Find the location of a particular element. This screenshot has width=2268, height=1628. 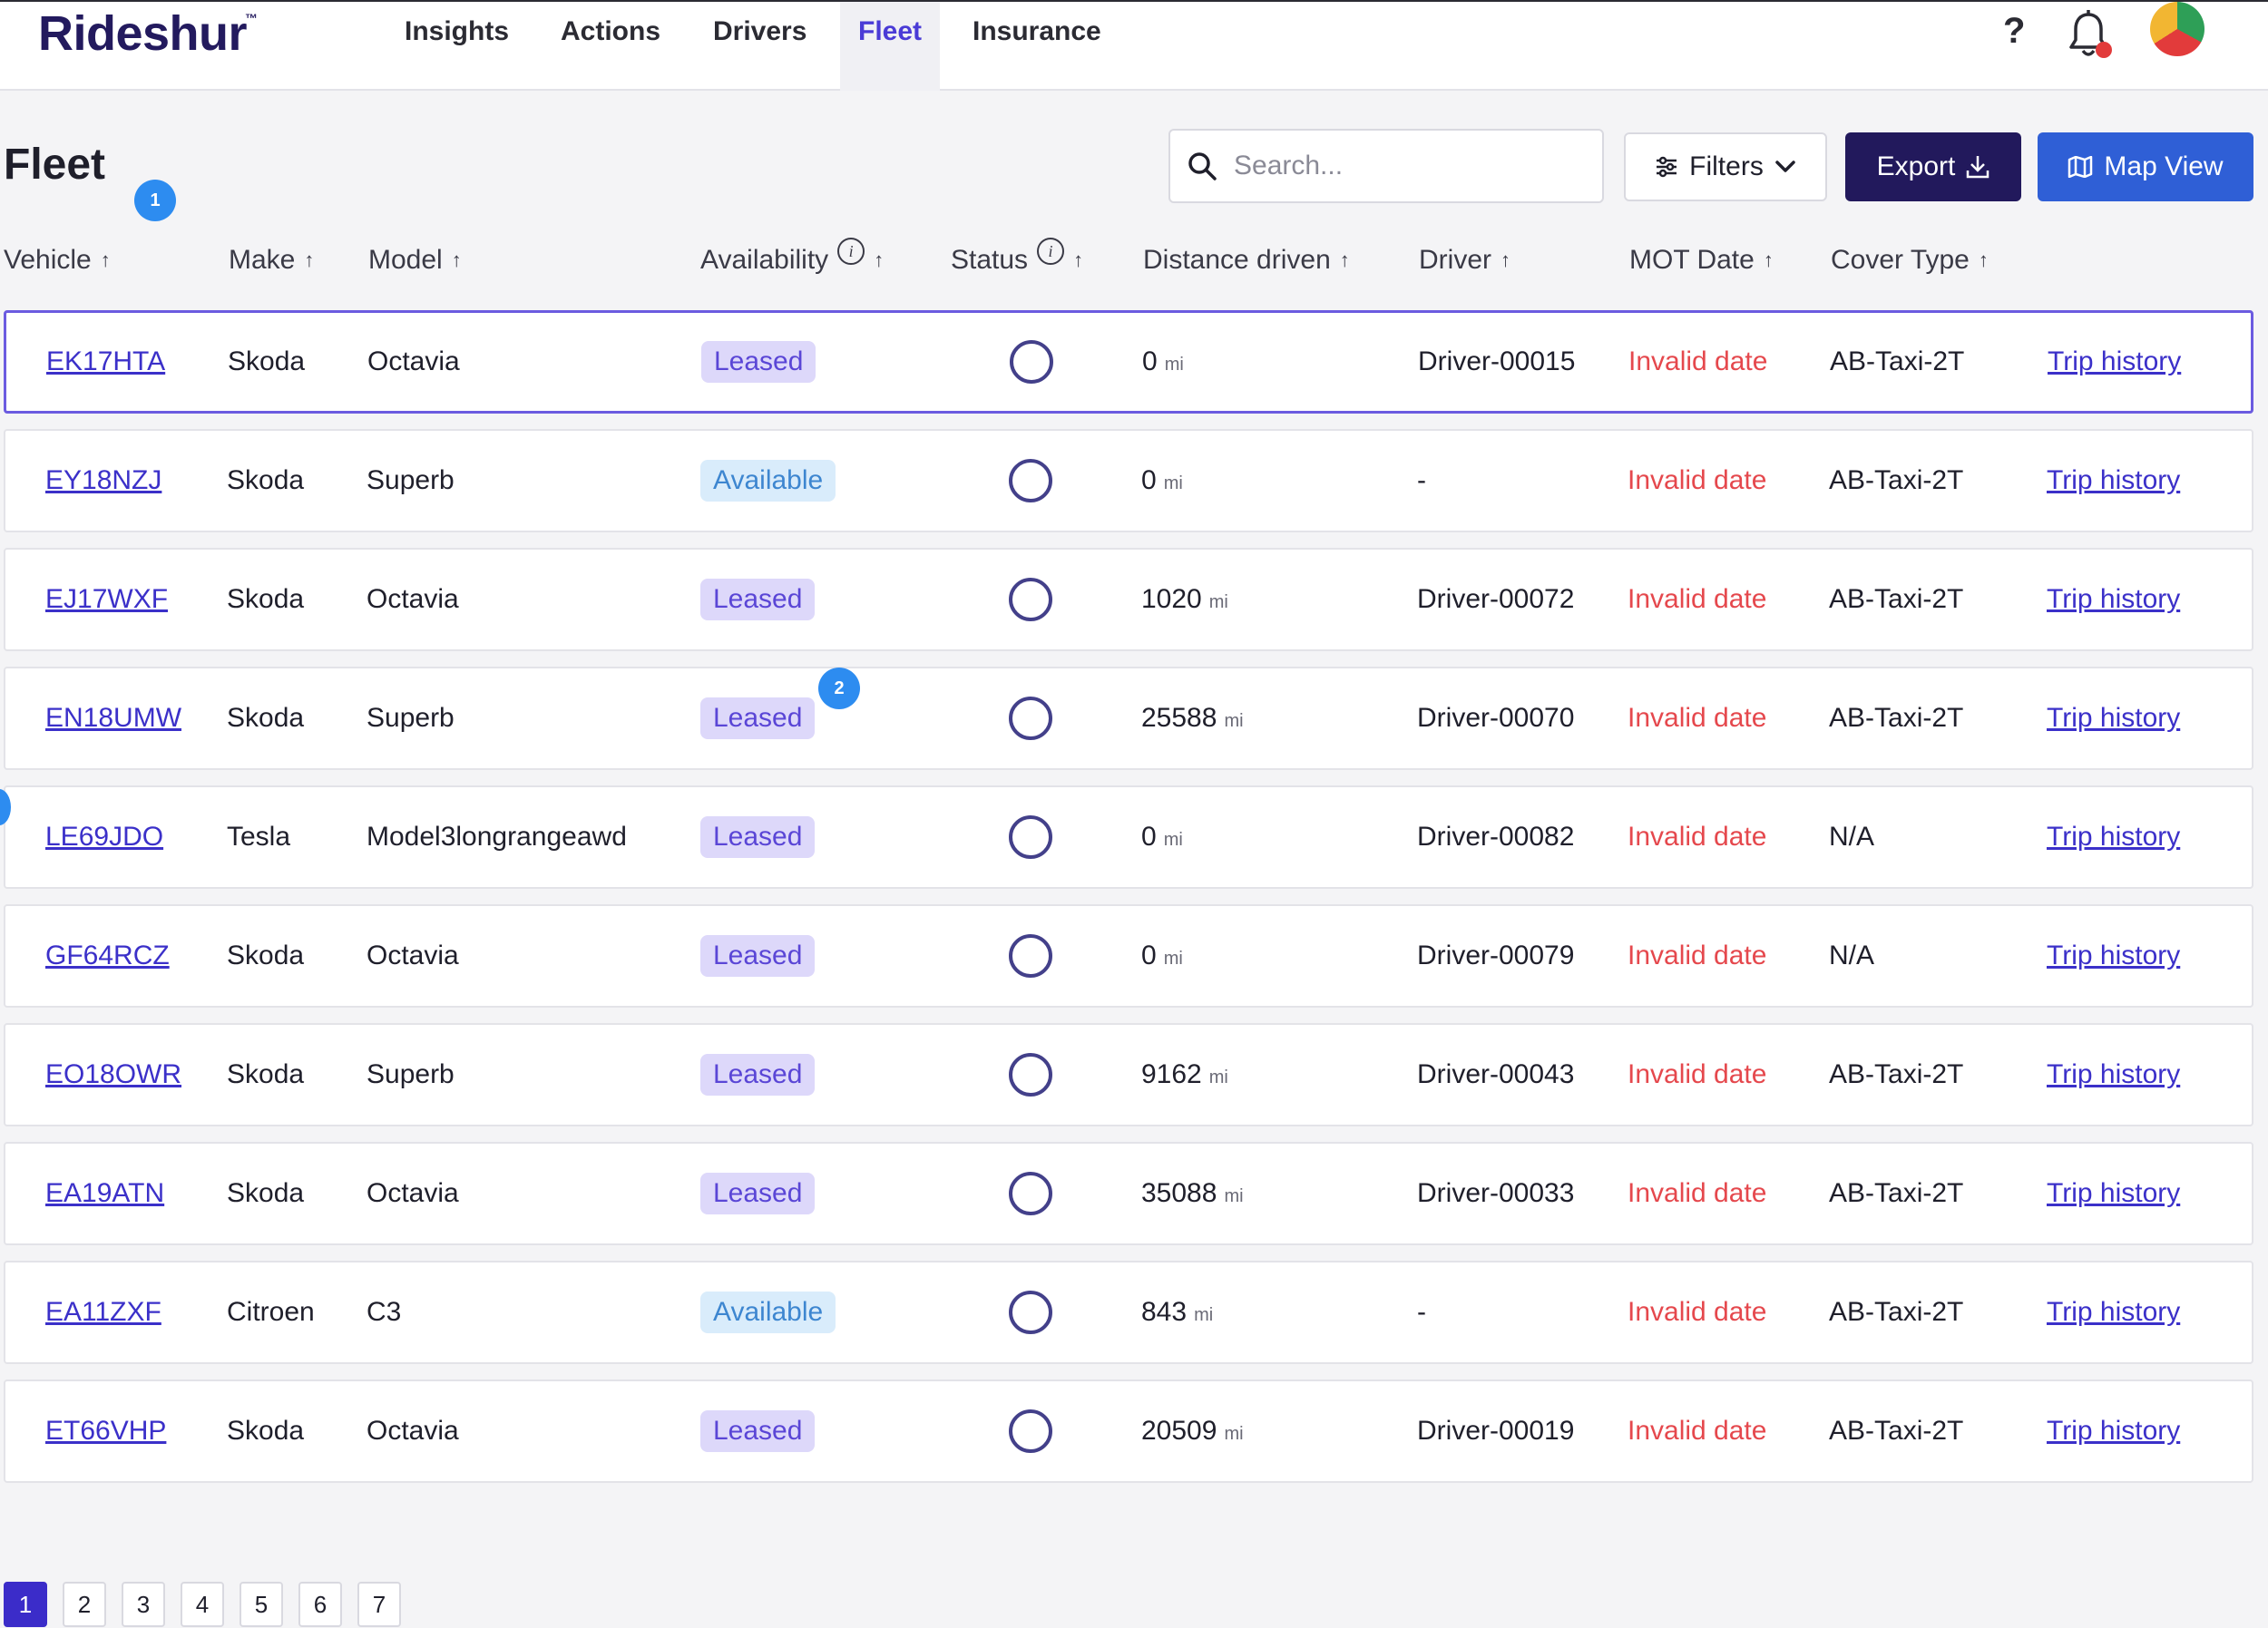

brand-logo: Rideshur is located at coordinates (143, 33).